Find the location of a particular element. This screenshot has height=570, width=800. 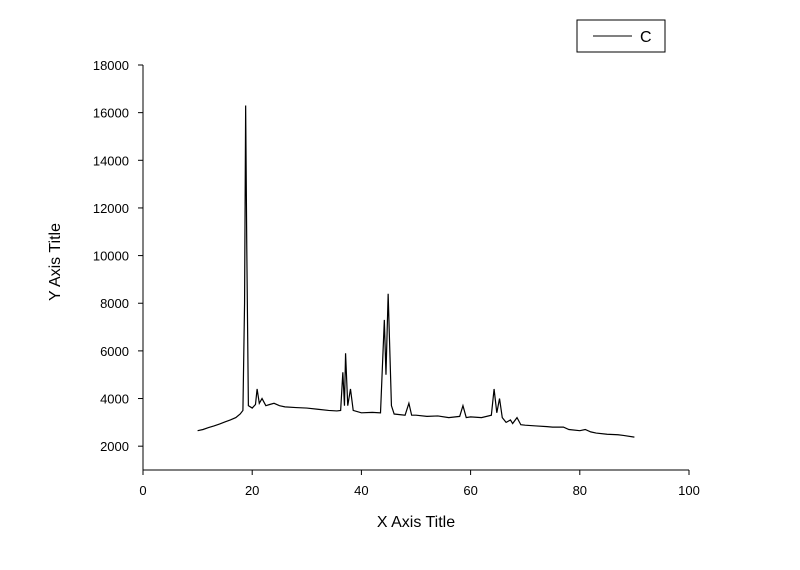

y-tick-label: 2000 is located at coordinates (114, 446).